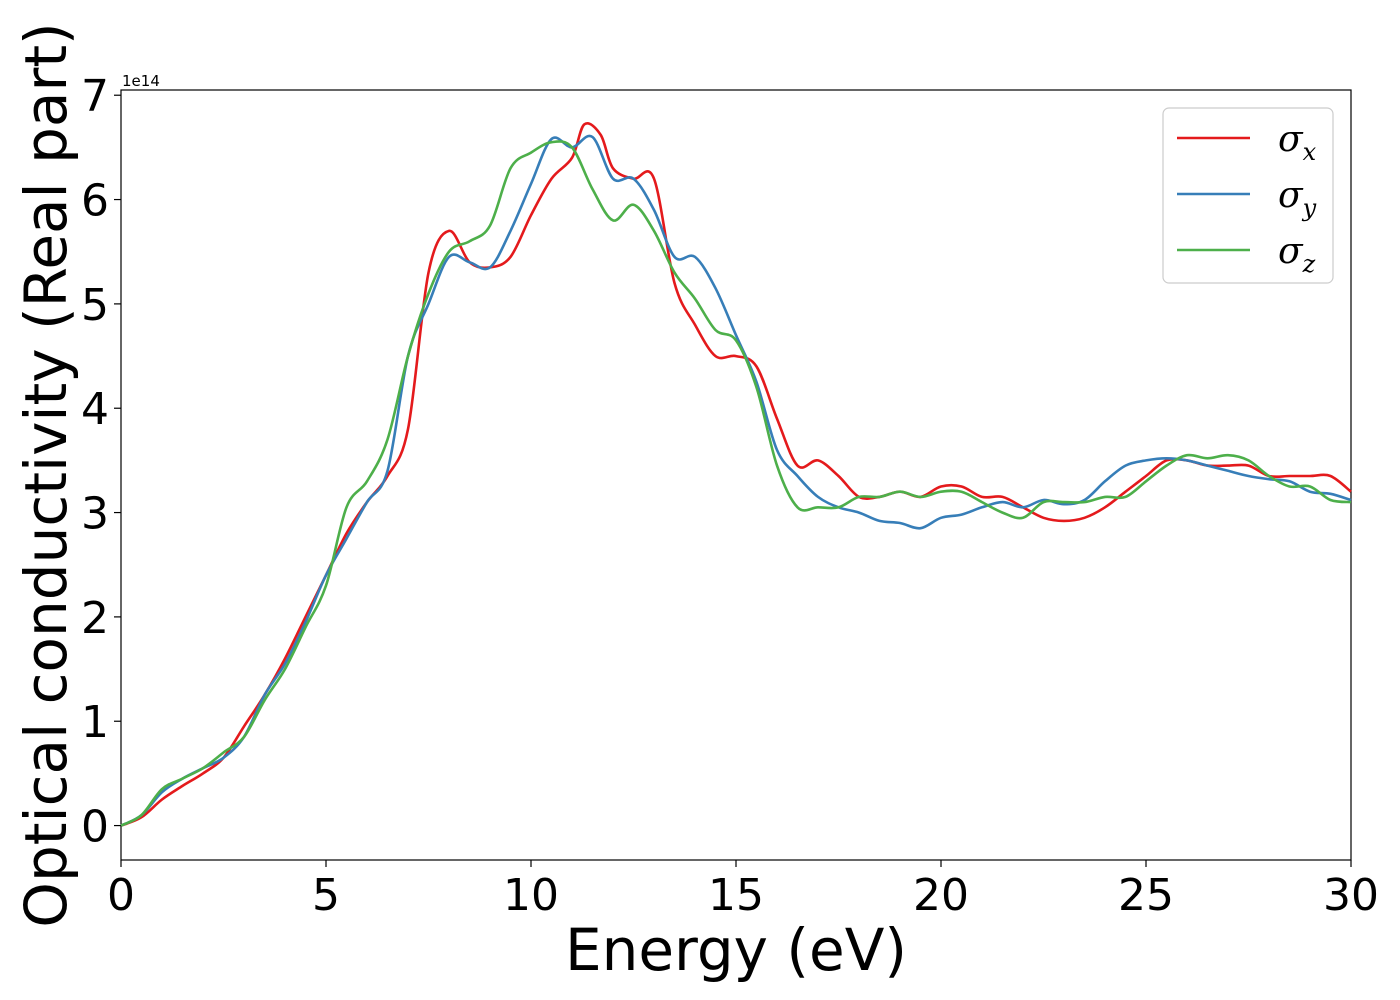  I want to click on legend-subscript: x, so click(1310, 152).